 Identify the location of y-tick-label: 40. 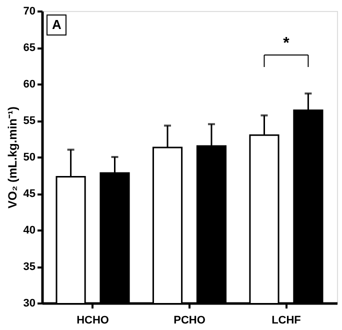
(29, 230).